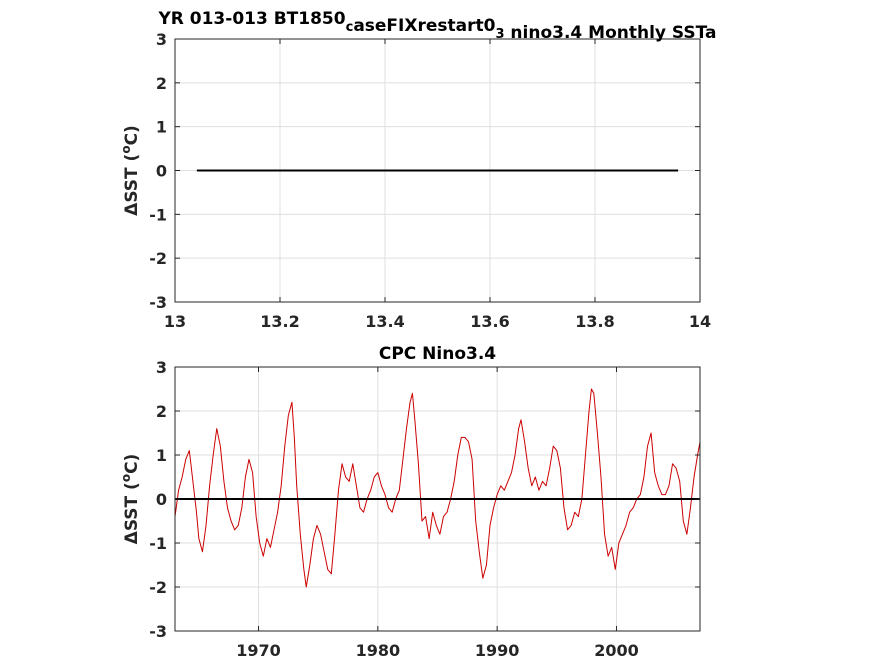 The image size is (875, 656). What do you see at coordinates (175, 321) in the screenshot?
I see `x-tick-label: 13` at bounding box center [175, 321].